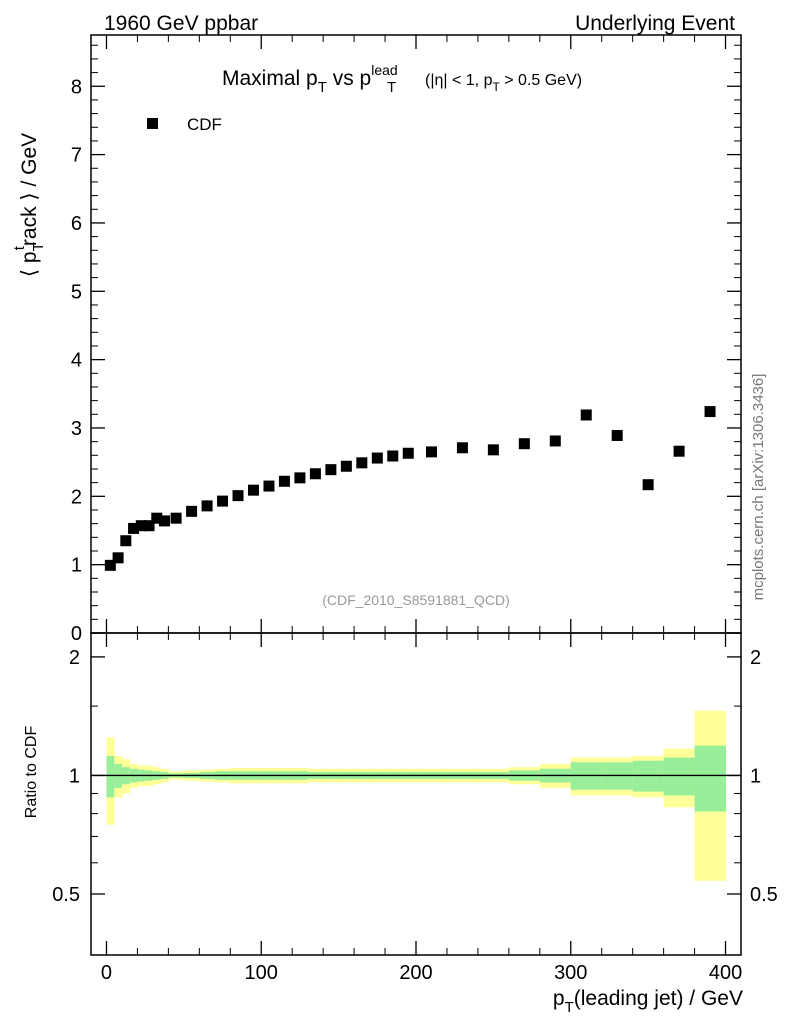  I want to click on energy-label: 1960 GeV ppbar, so click(181, 23).